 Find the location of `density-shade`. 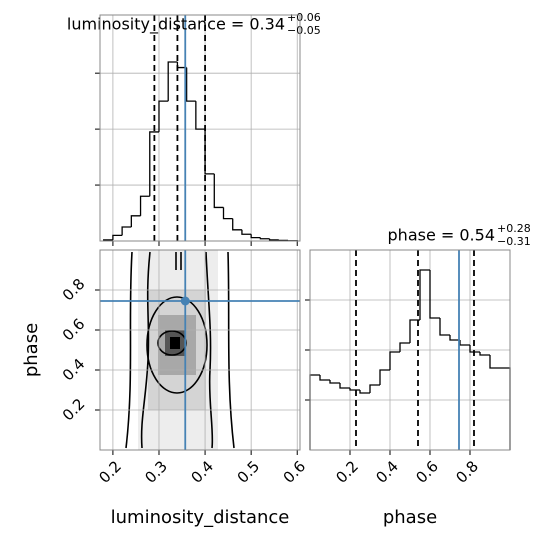

density-shade is located at coordinates (175, 343).